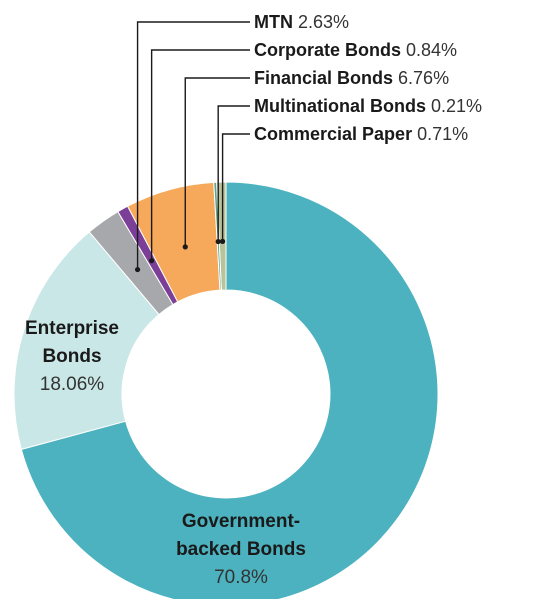 This screenshot has height=599, width=534. I want to click on slice-label-commercial-paper: Commercial Paper 0.71%, so click(361, 134).